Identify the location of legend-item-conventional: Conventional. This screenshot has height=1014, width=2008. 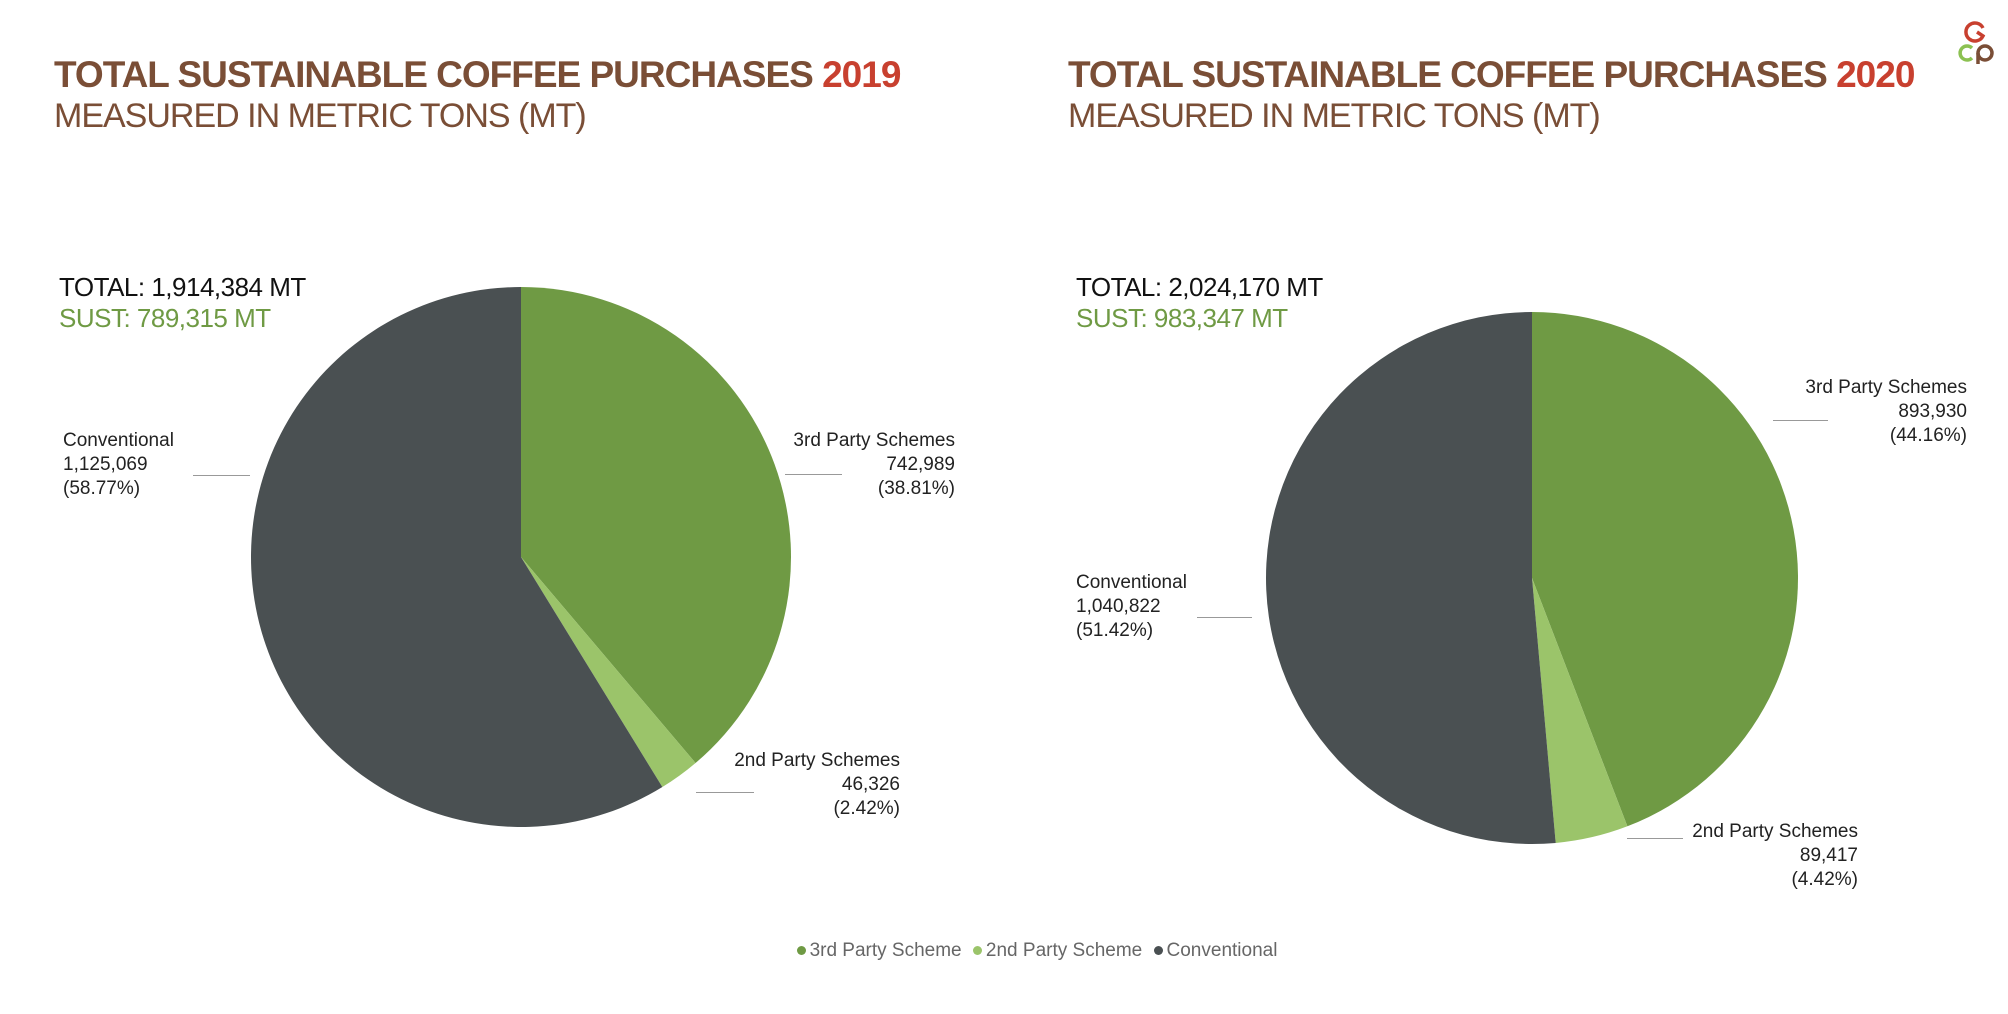
(1215, 950).